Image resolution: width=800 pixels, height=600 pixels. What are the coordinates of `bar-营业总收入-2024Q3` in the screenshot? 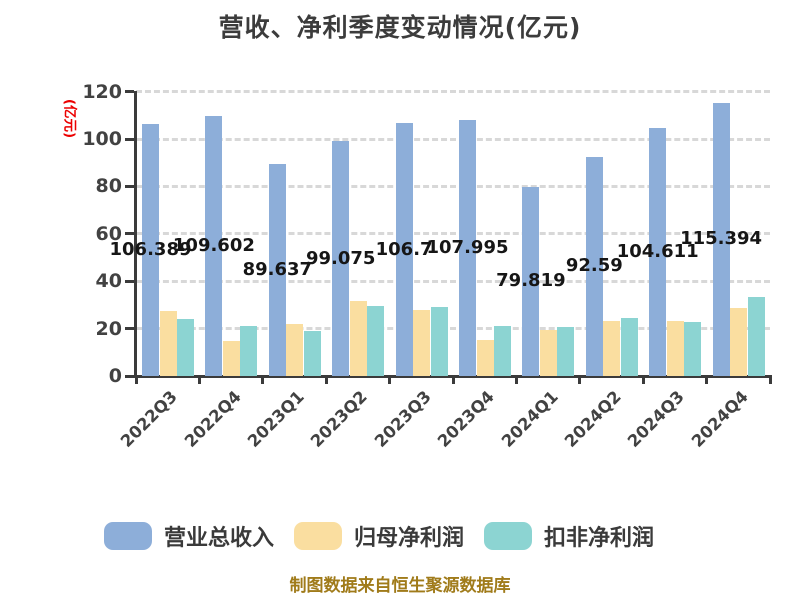 It's located at (658, 252).